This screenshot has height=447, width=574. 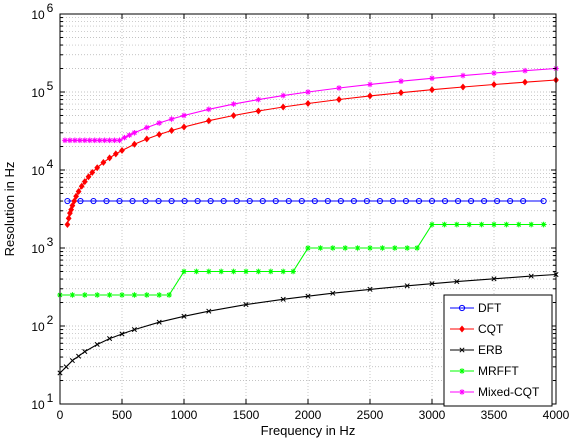 I want to click on legend-item-mrfft: MRFFT, so click(x=484, y=371).